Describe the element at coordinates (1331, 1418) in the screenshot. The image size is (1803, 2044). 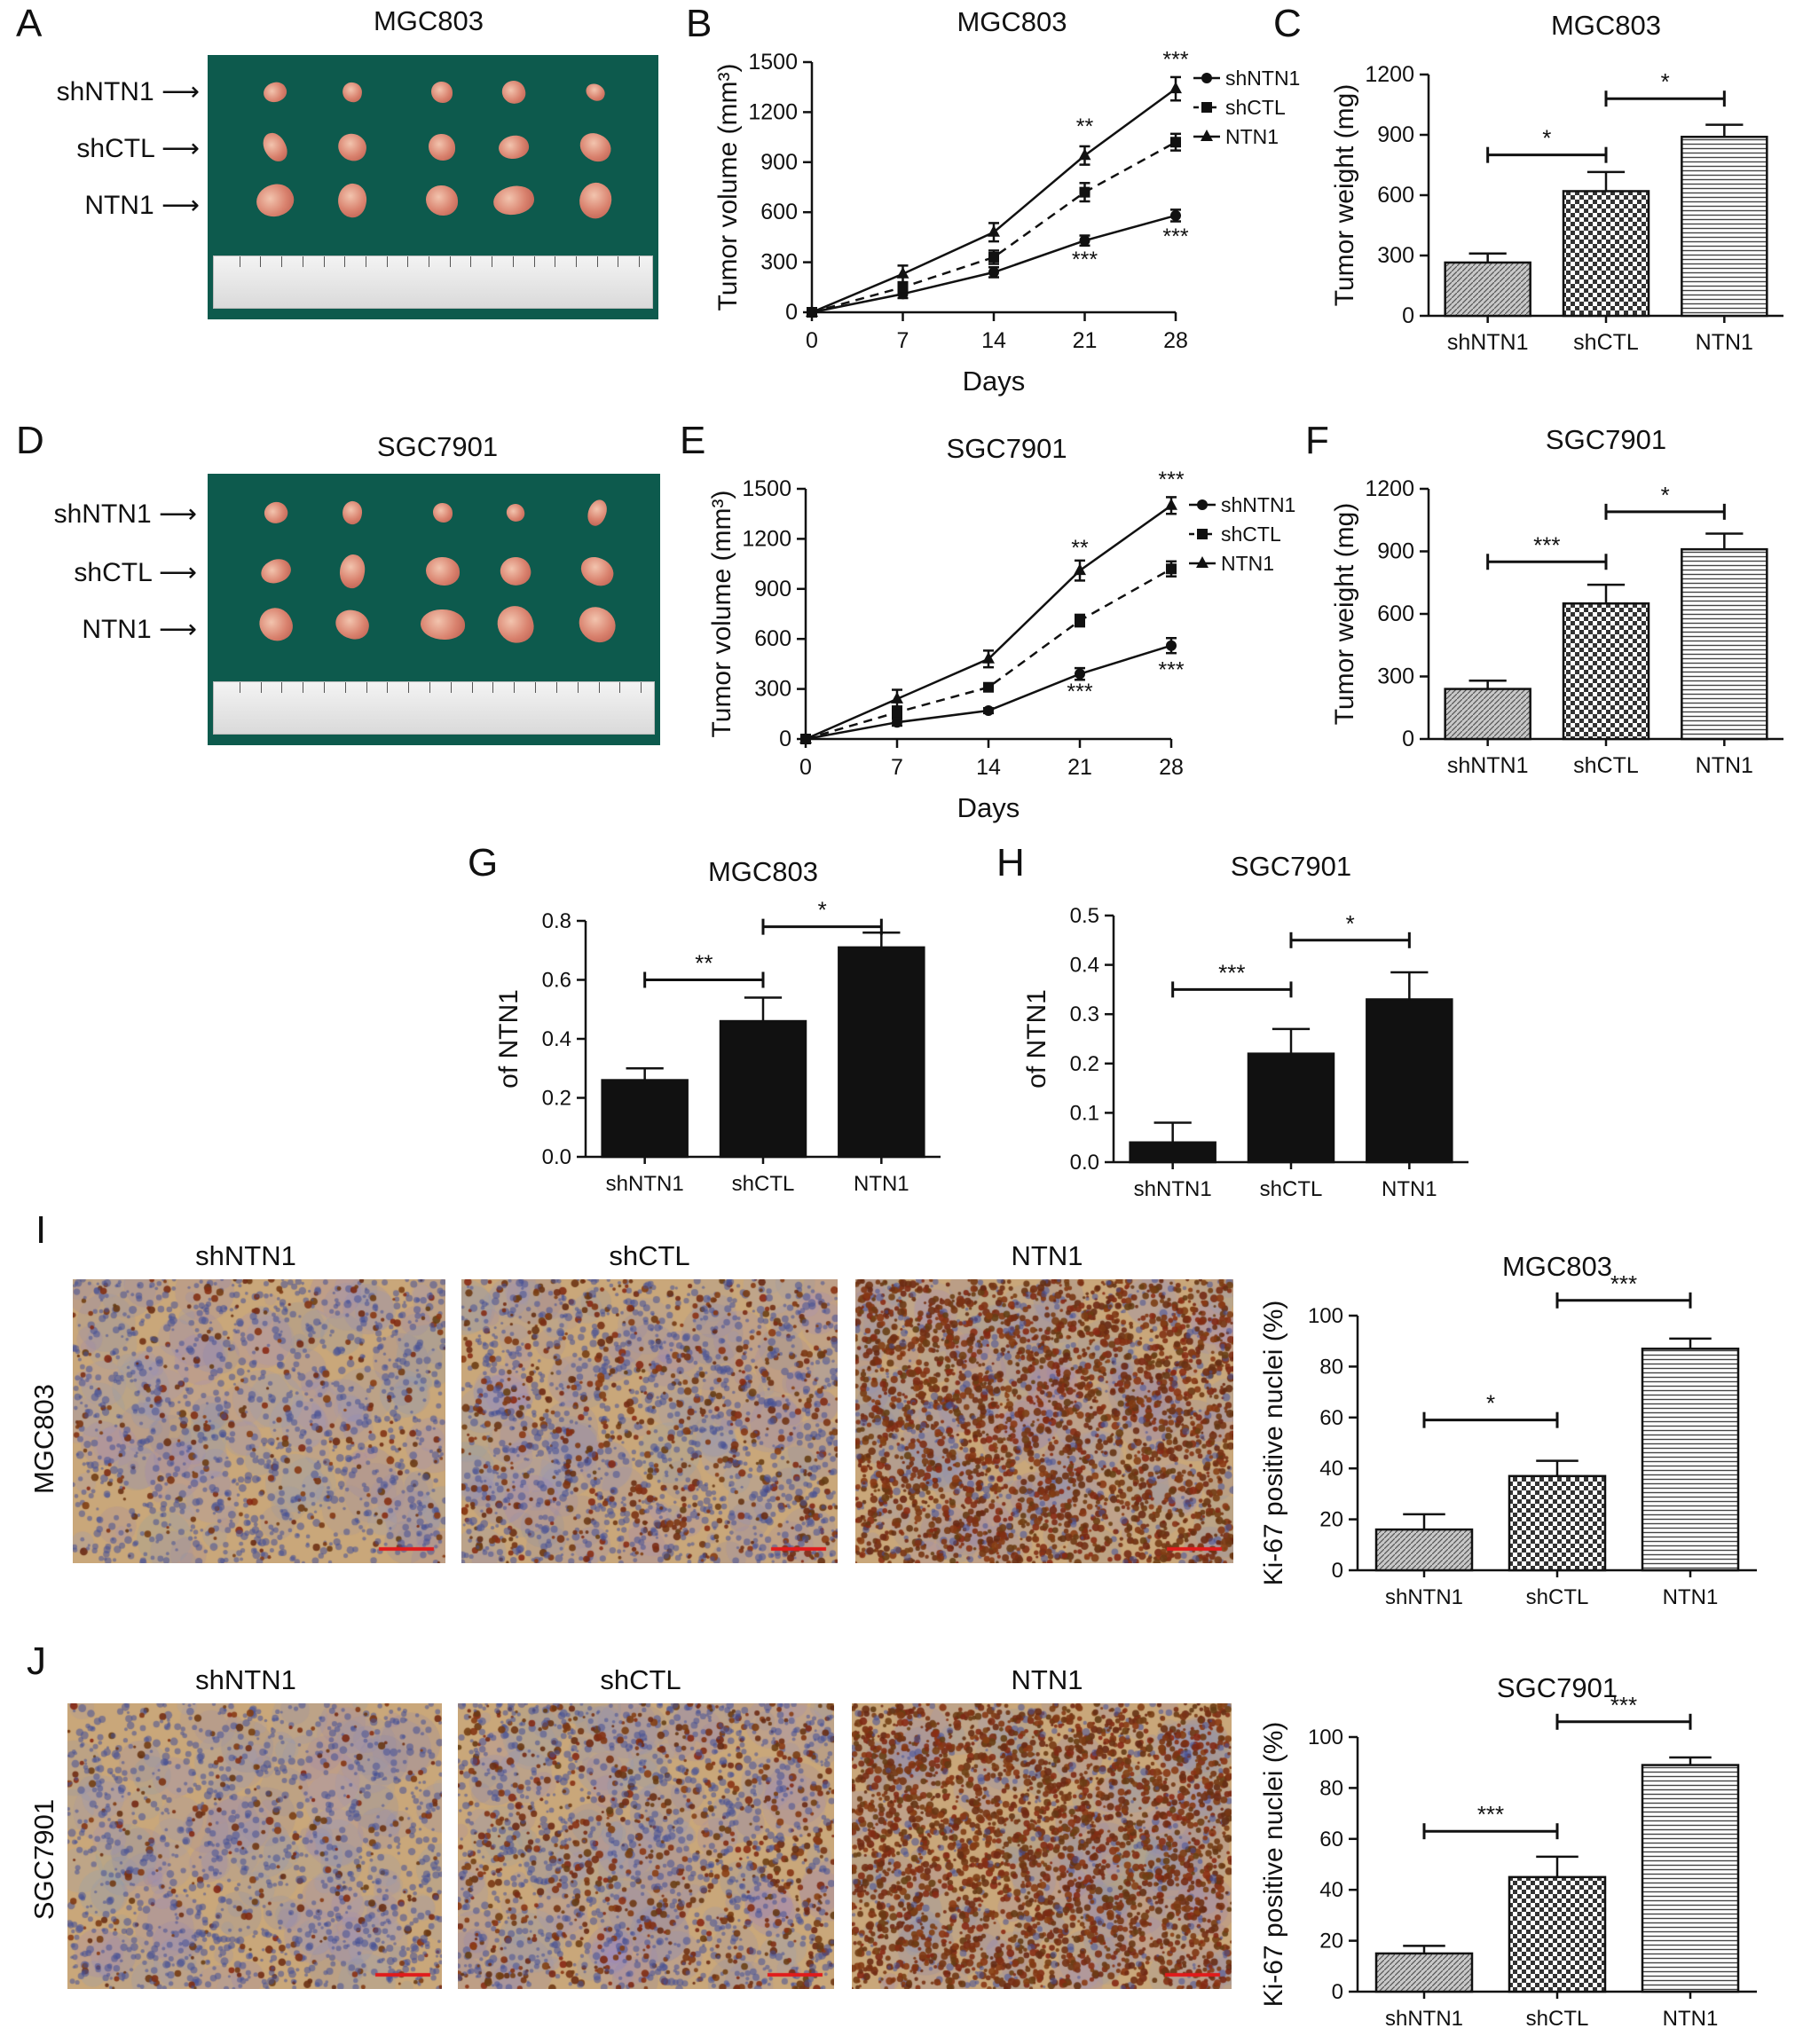
I see `y-tick-label: 60` at that location.